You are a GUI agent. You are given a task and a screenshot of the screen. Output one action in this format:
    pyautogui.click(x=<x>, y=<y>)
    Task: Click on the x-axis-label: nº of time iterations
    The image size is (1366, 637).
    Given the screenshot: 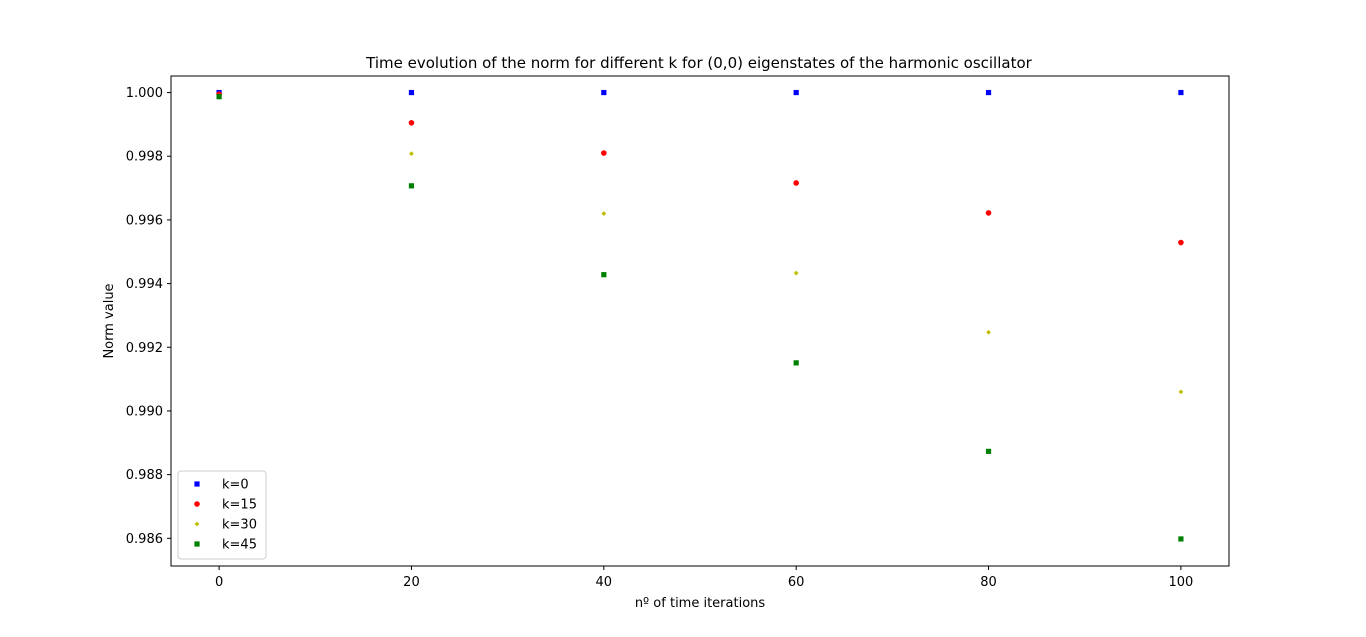 What is the action you would take?
    pyautogui.click(x=700, y=603)
    